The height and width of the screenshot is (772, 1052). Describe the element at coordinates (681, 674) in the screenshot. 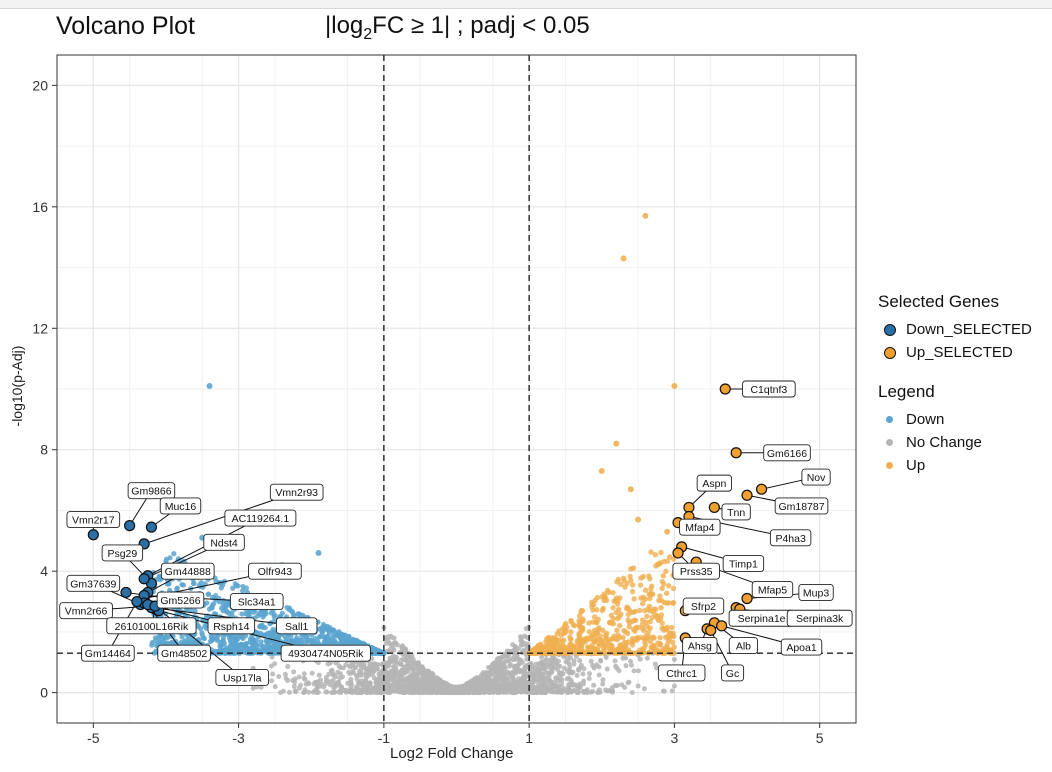

I see `gene-label-cthrc1: Cthrc1` at that location.